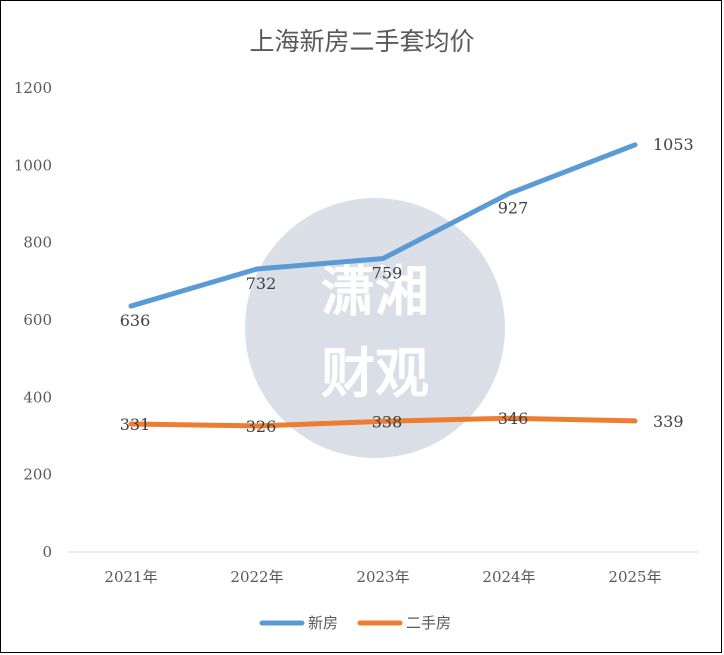 Image resolution: width=724 pixels, height=655 pixels. What do you see at coordinates (634, 577) in the screenshot?
I see `x-tick-label: 2025年` at bounding box center [634, 577].